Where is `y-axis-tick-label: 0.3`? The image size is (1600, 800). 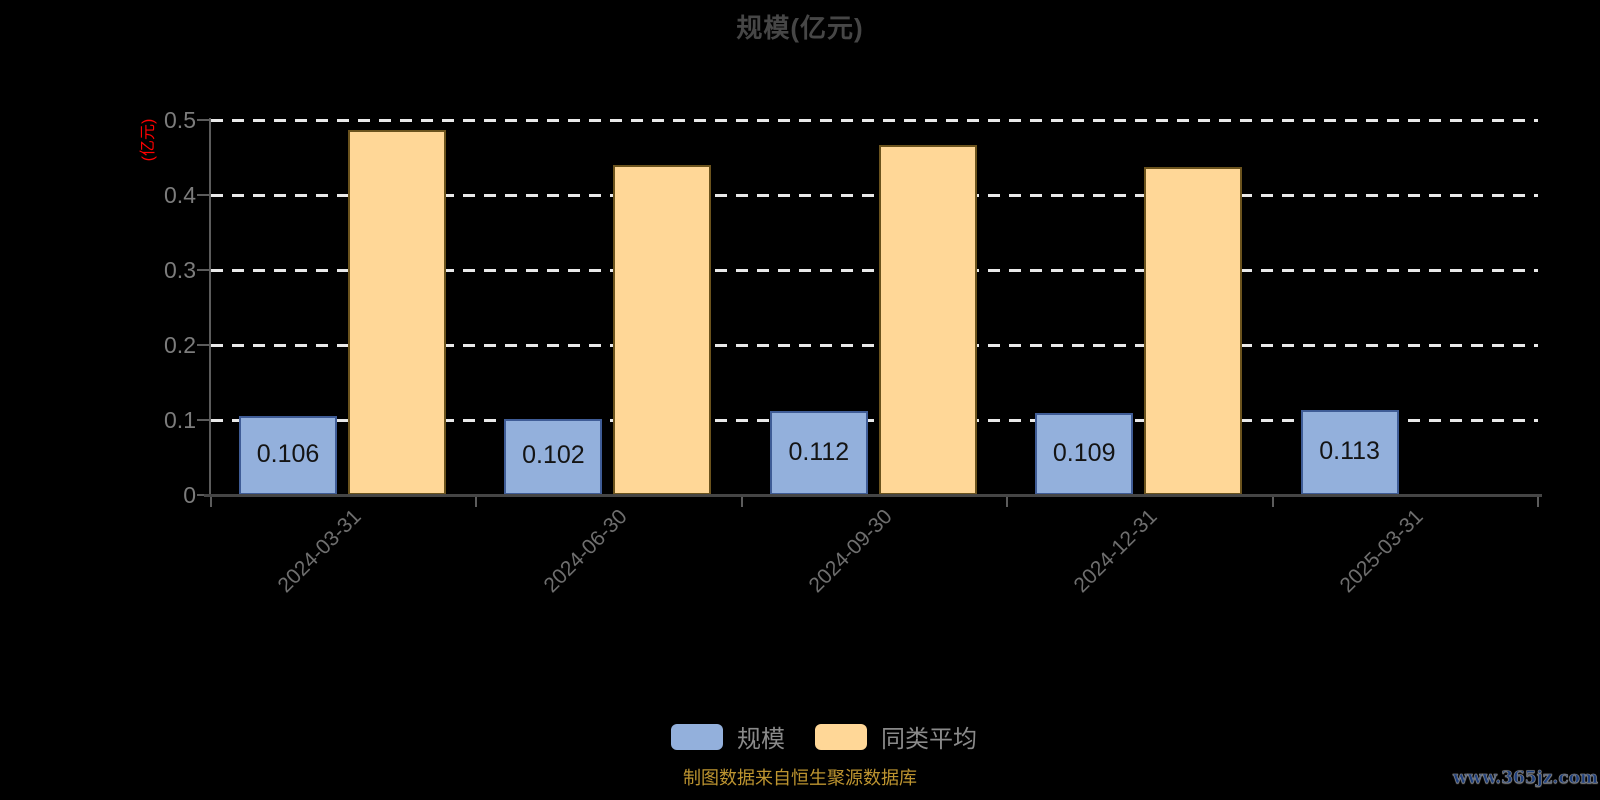
y-axis-tick-label: 0.3 is located at coordinates (180, 270).